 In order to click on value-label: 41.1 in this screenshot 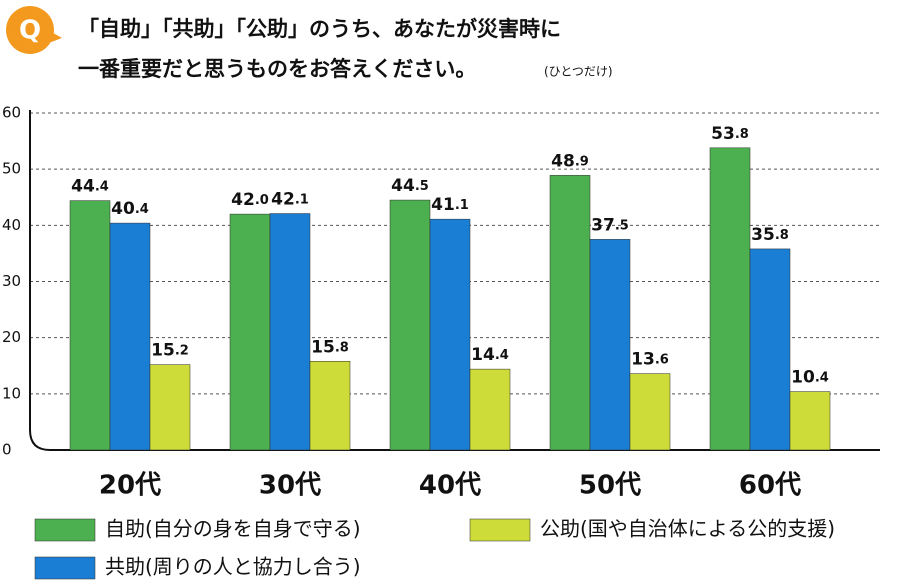, I will do `click(450, 205)`.